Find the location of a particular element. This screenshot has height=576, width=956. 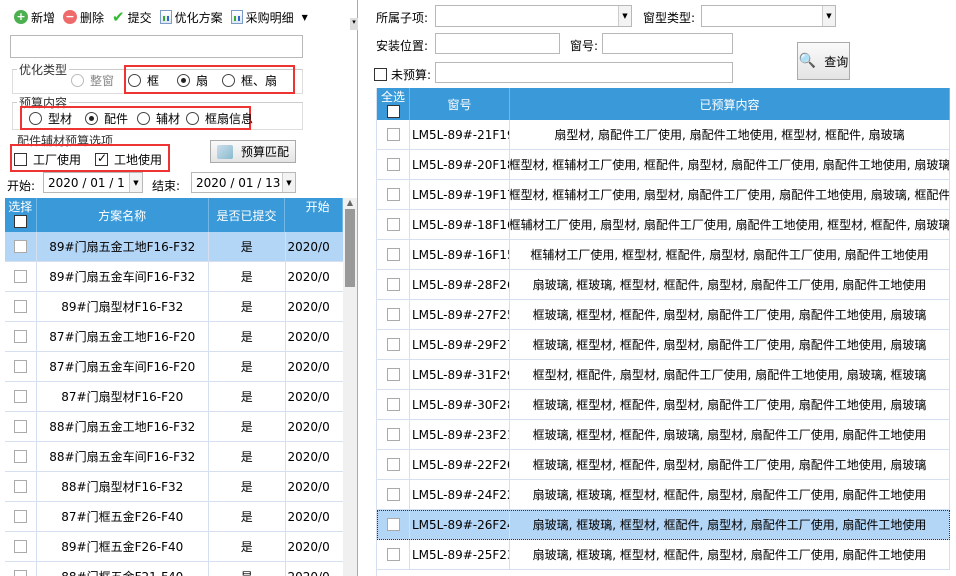

radio-sash: 扇 is located at coordinates (192, 80).